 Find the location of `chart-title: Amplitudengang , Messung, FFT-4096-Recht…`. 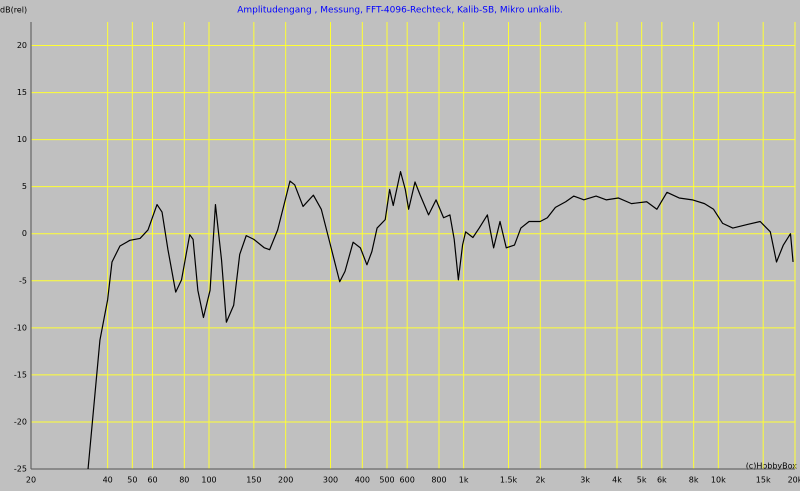

chart-title: Amplitudengang , Messung, FFT-4096-Recht… is located at coordinates (400, 11).